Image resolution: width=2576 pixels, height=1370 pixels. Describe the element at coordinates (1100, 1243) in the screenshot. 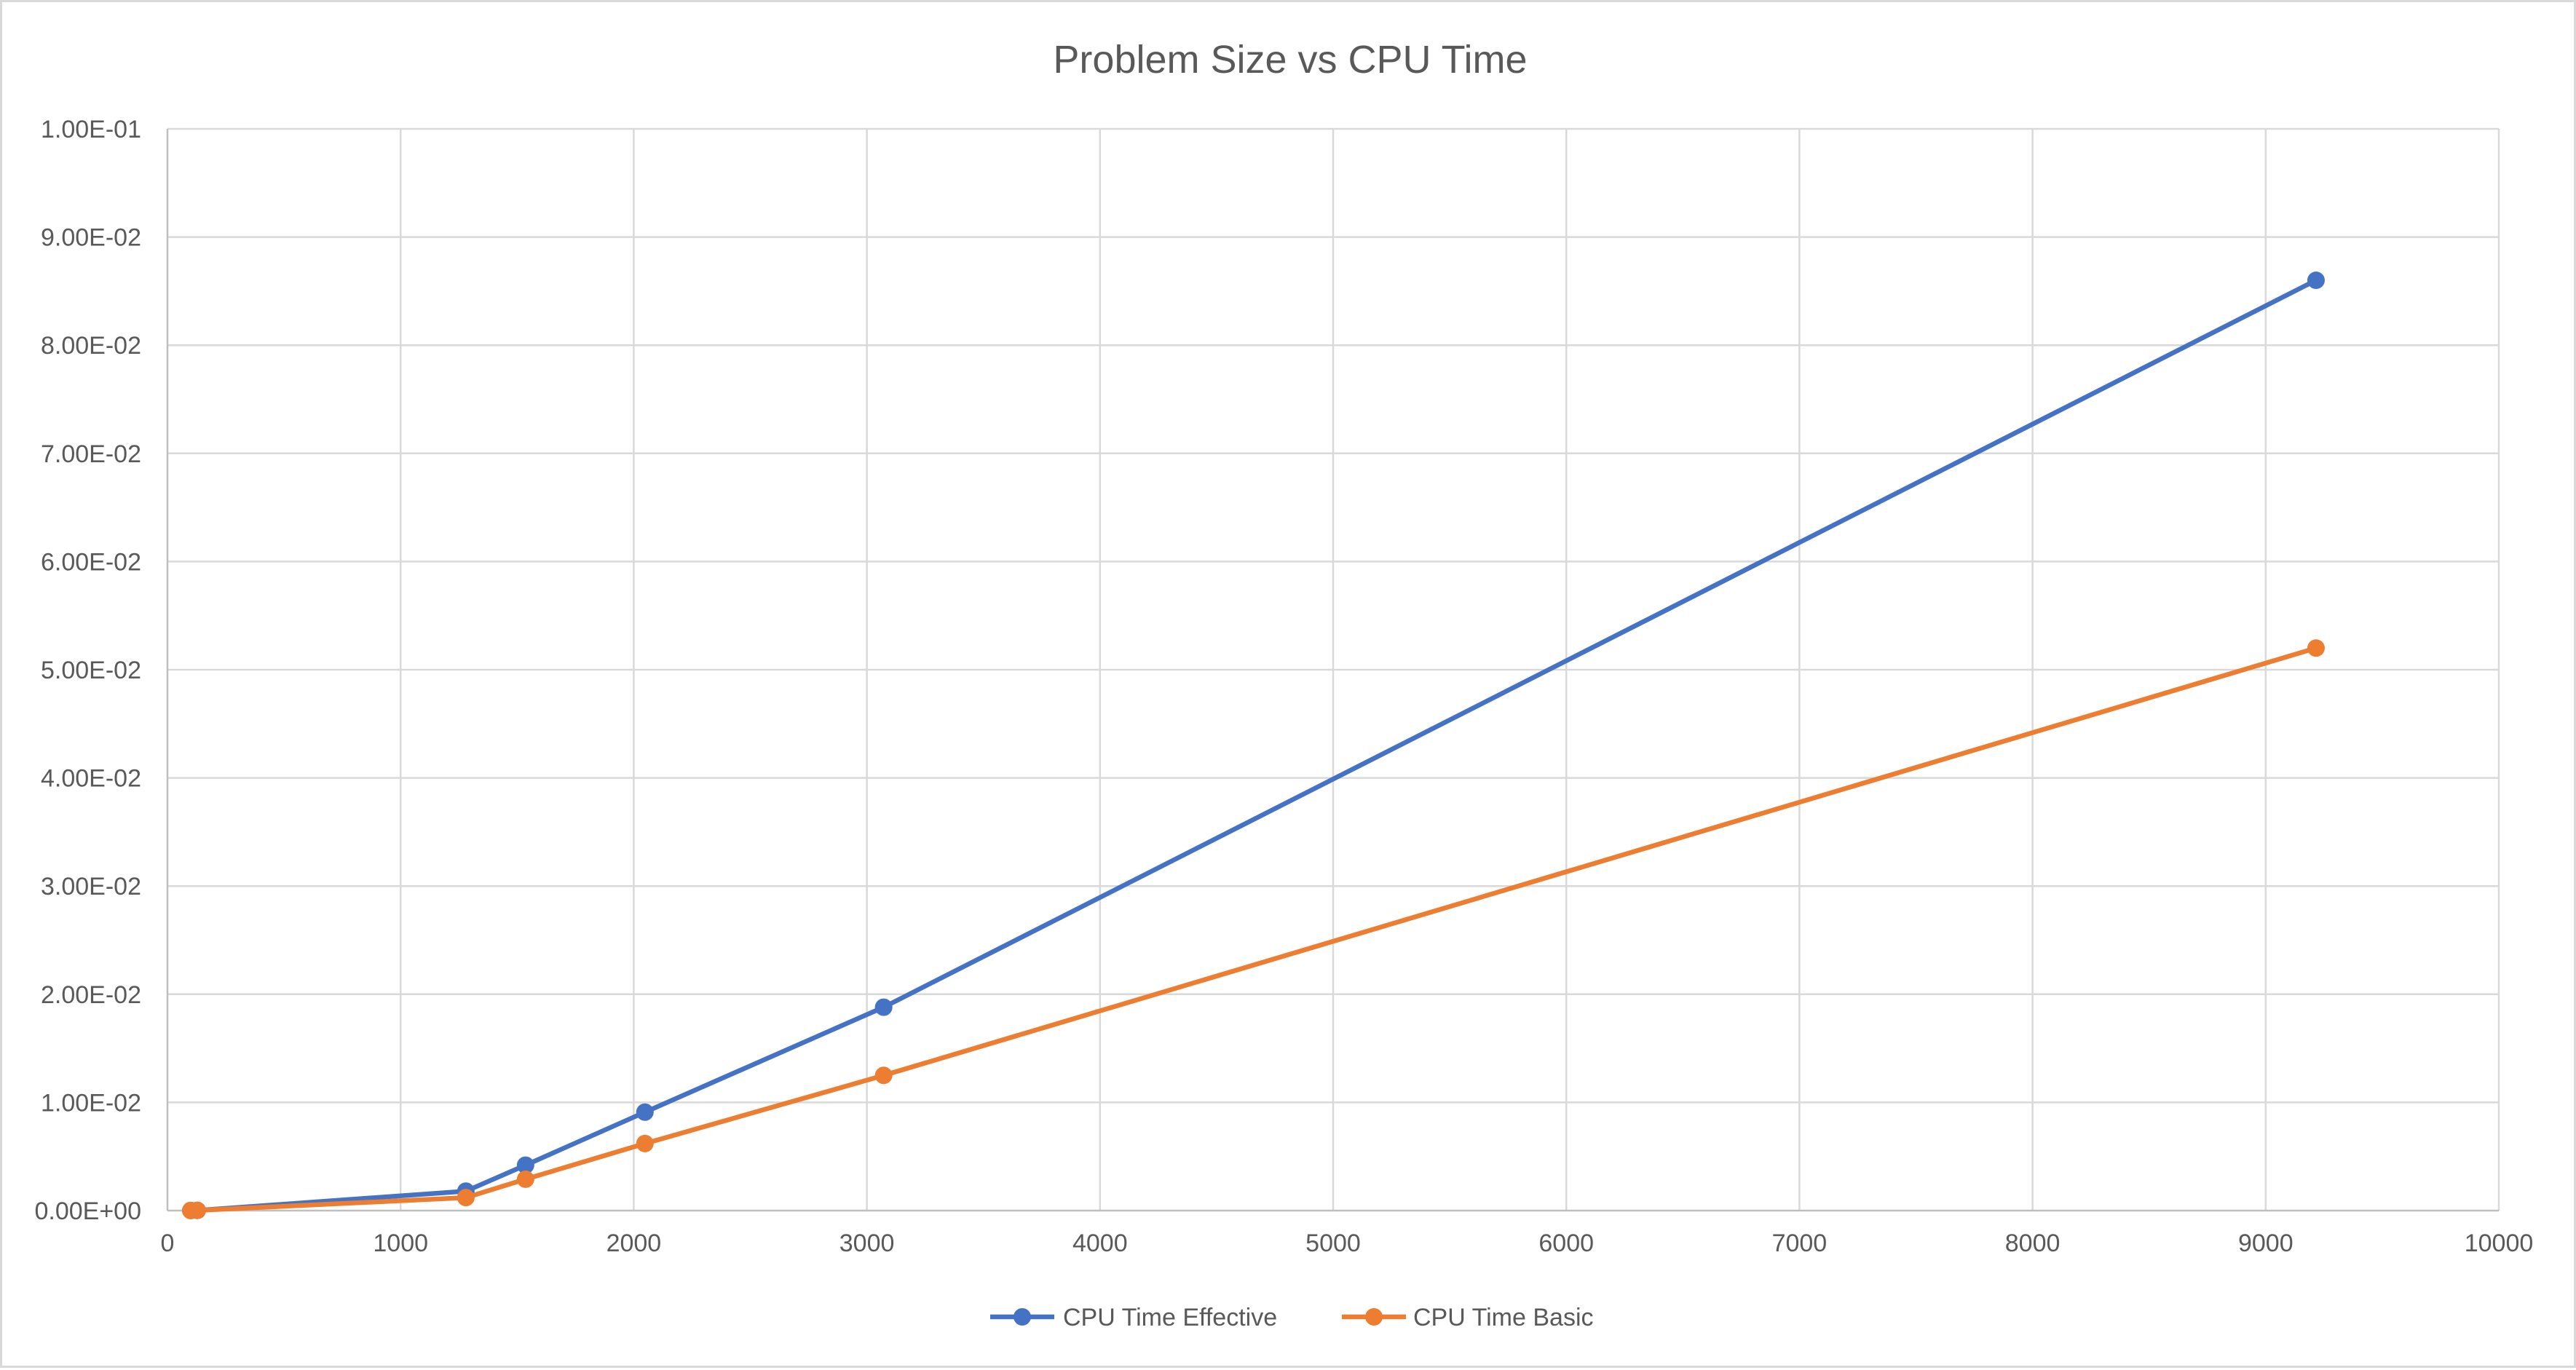

I see `x-tick-label: 4000` at that location.